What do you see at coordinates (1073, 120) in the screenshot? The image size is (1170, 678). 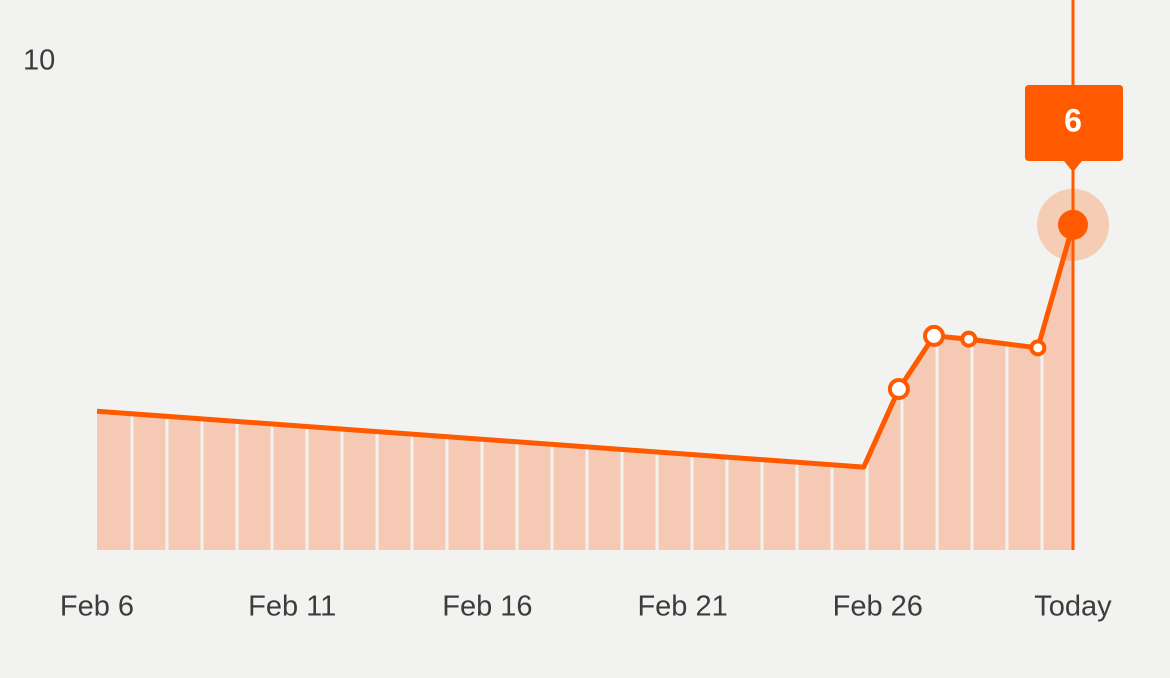 I see `tooltip-value: 6` at bounding box center [1073, 120].